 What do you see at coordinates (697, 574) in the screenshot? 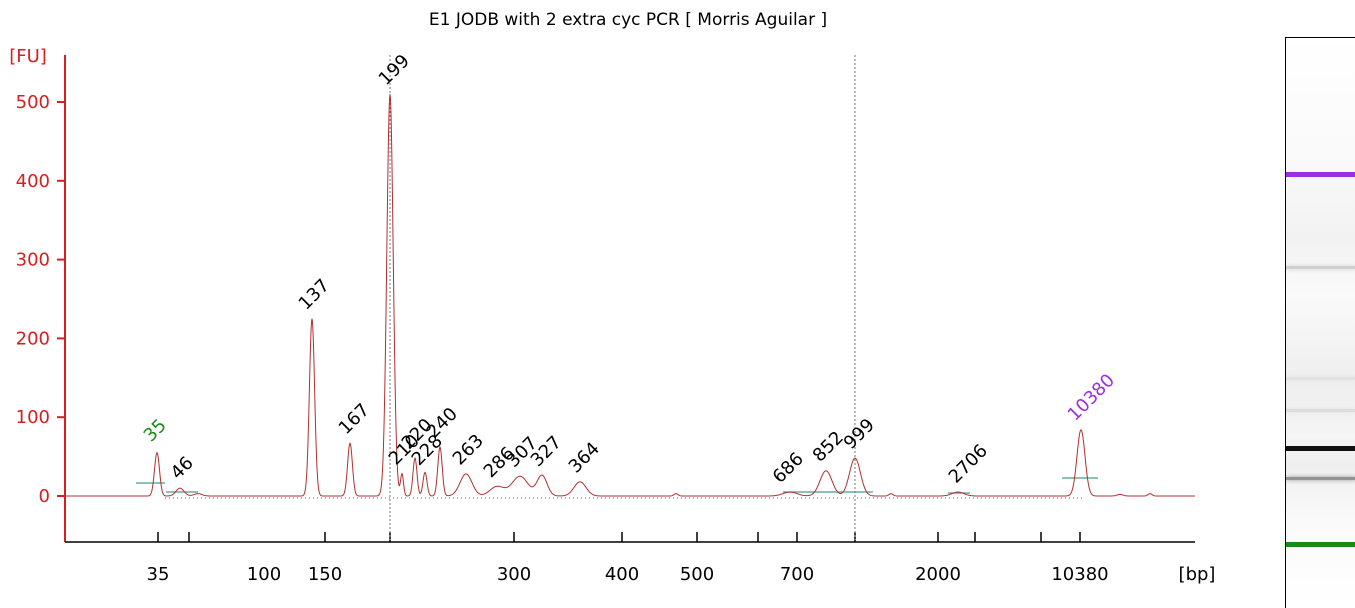
I see `x-tick-label: 500` at bounding box center [697, 574].